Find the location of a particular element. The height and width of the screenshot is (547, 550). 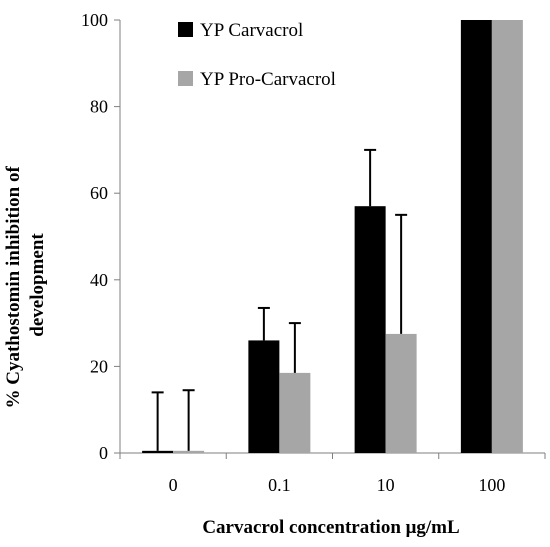

y-tick-label: 40 is located at coordinates (99, 280).